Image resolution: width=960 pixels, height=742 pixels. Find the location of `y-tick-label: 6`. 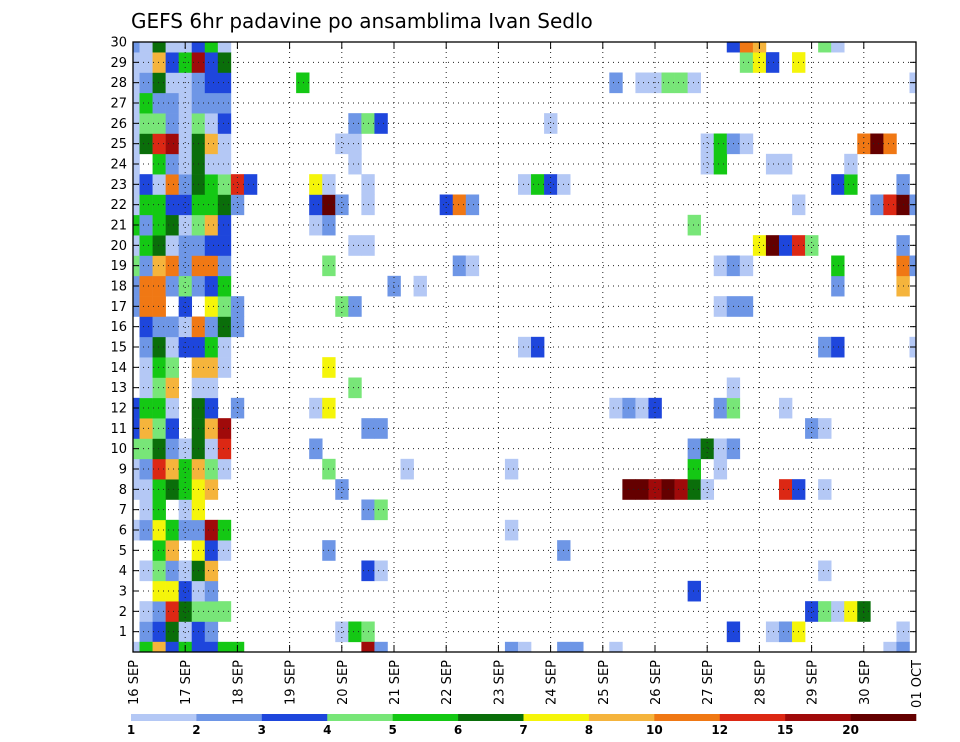

y-tick-label: 6 is located at coordinates (123, 531).